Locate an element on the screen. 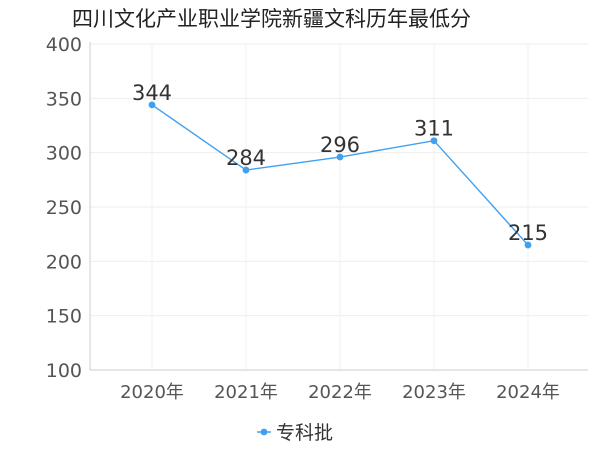 This screenshot has width=600, height=450. y-tick-label: 400 is located at coordinates (64, 45).